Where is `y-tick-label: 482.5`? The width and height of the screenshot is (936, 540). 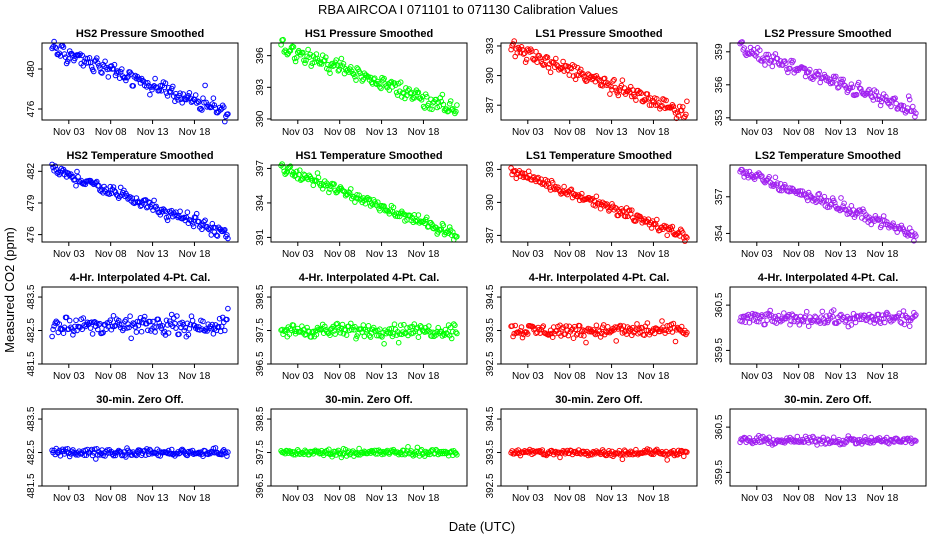 y-tick-label: 482.5 is located at coordinates (31, 330).